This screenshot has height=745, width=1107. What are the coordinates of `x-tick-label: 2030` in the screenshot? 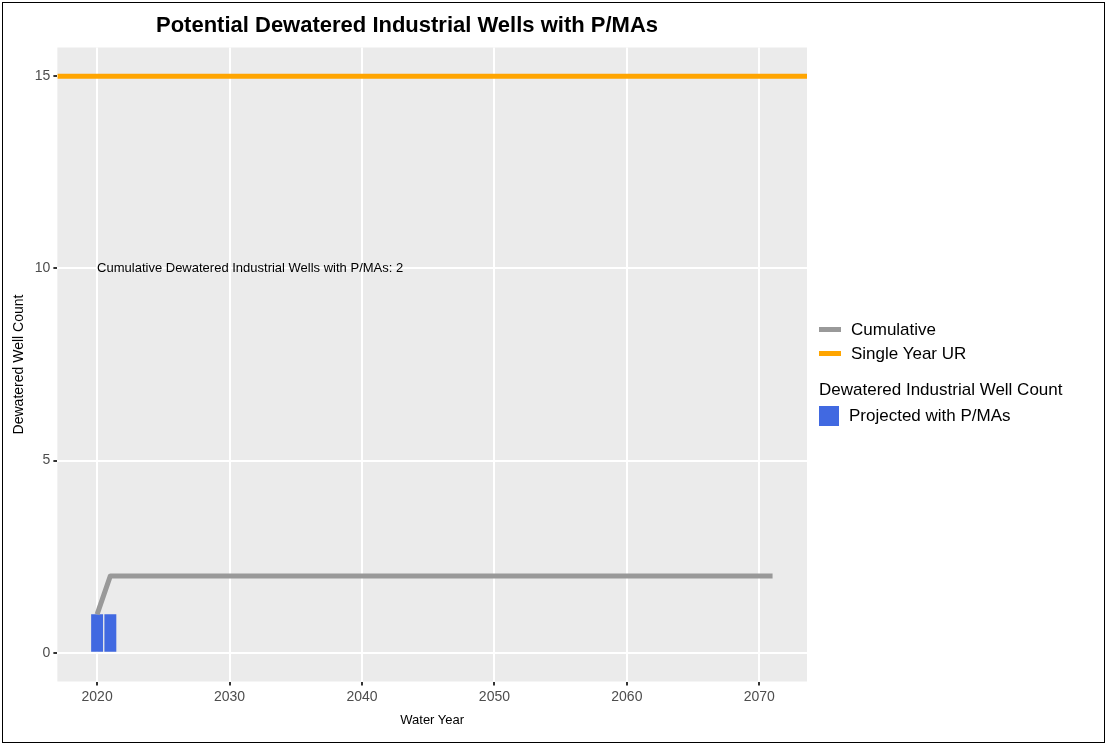 It's located at (229, 695).